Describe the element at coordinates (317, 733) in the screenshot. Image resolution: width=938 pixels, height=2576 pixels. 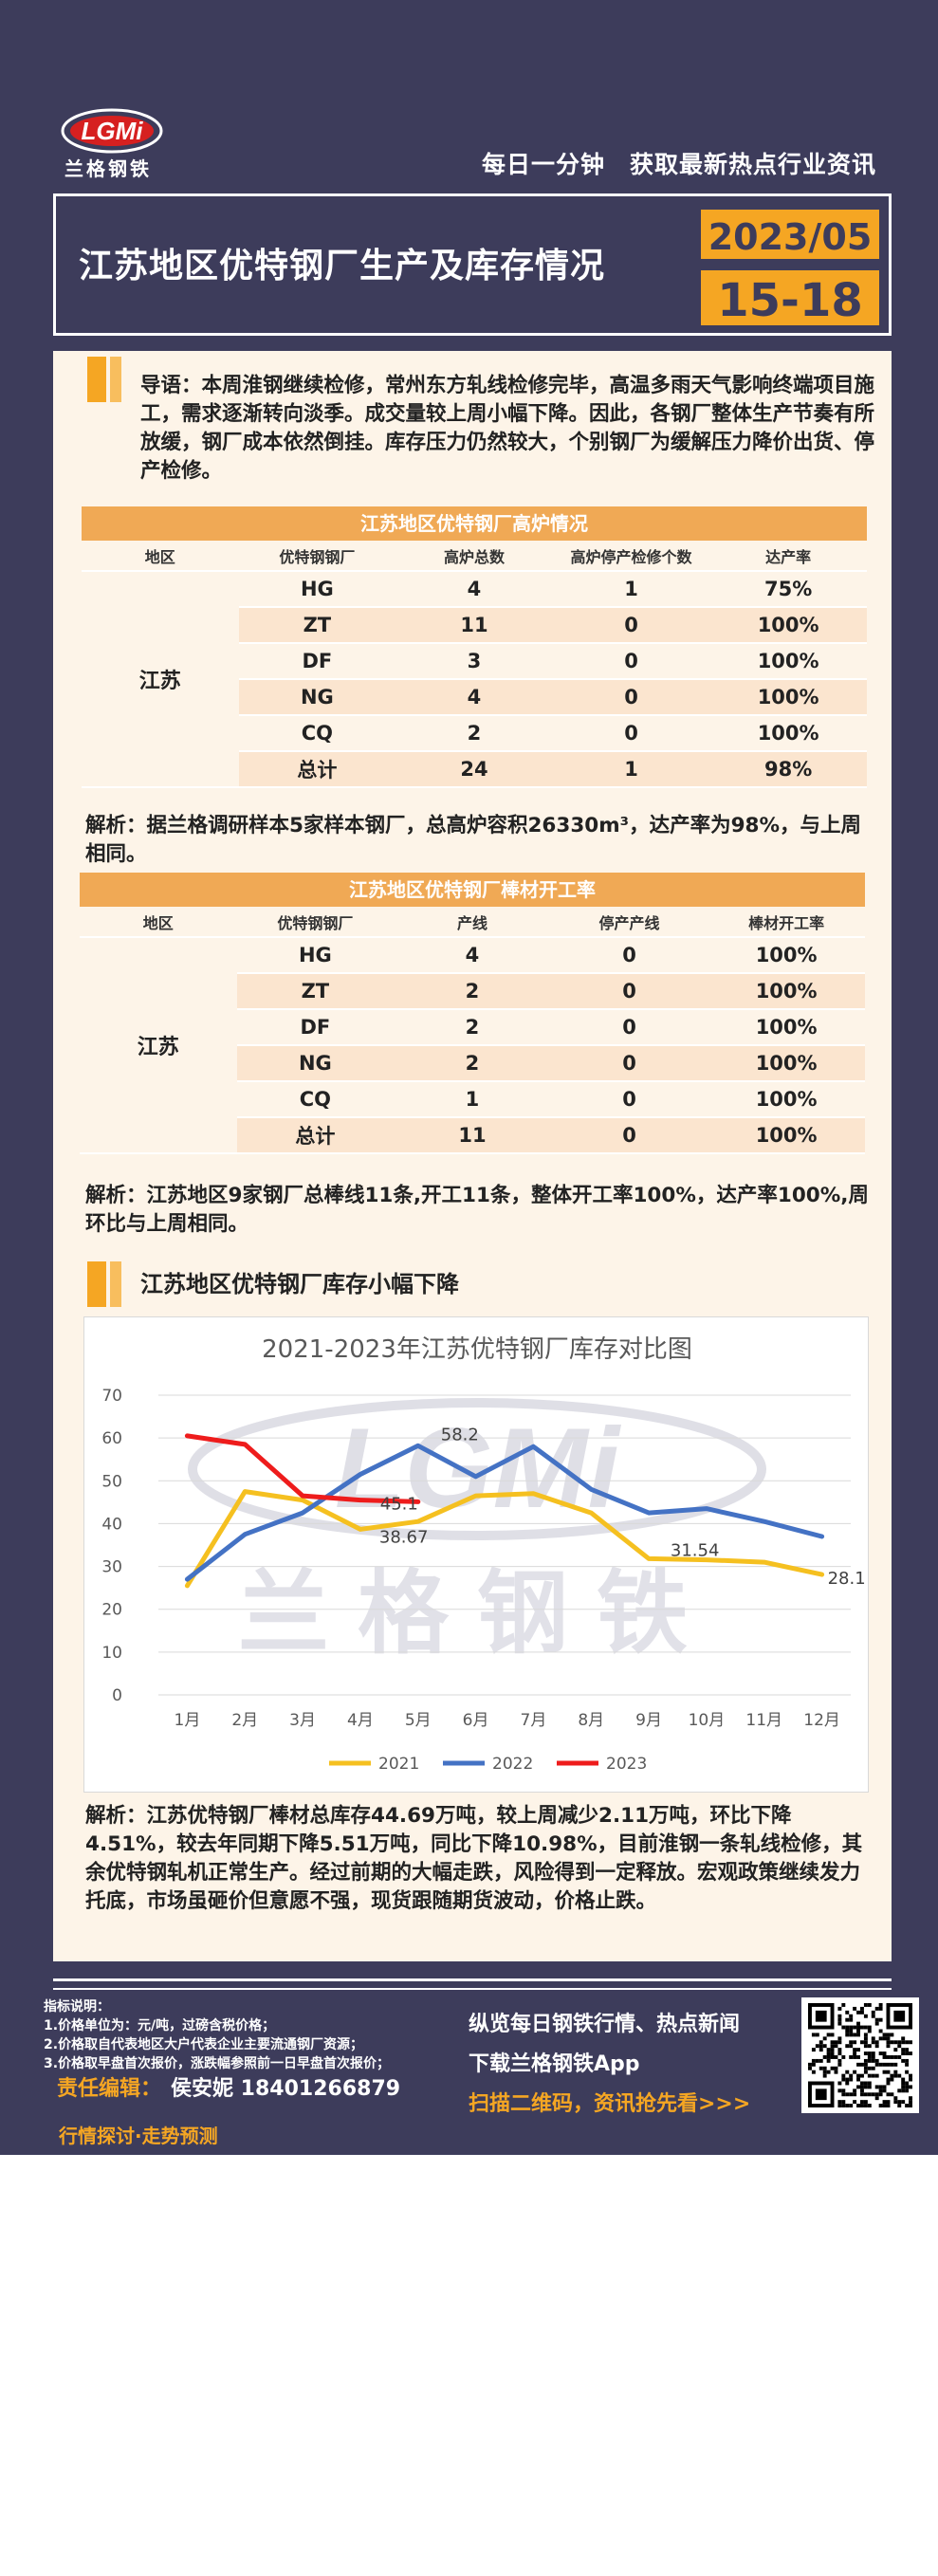
I see `mill-cell: CQ` at that location.